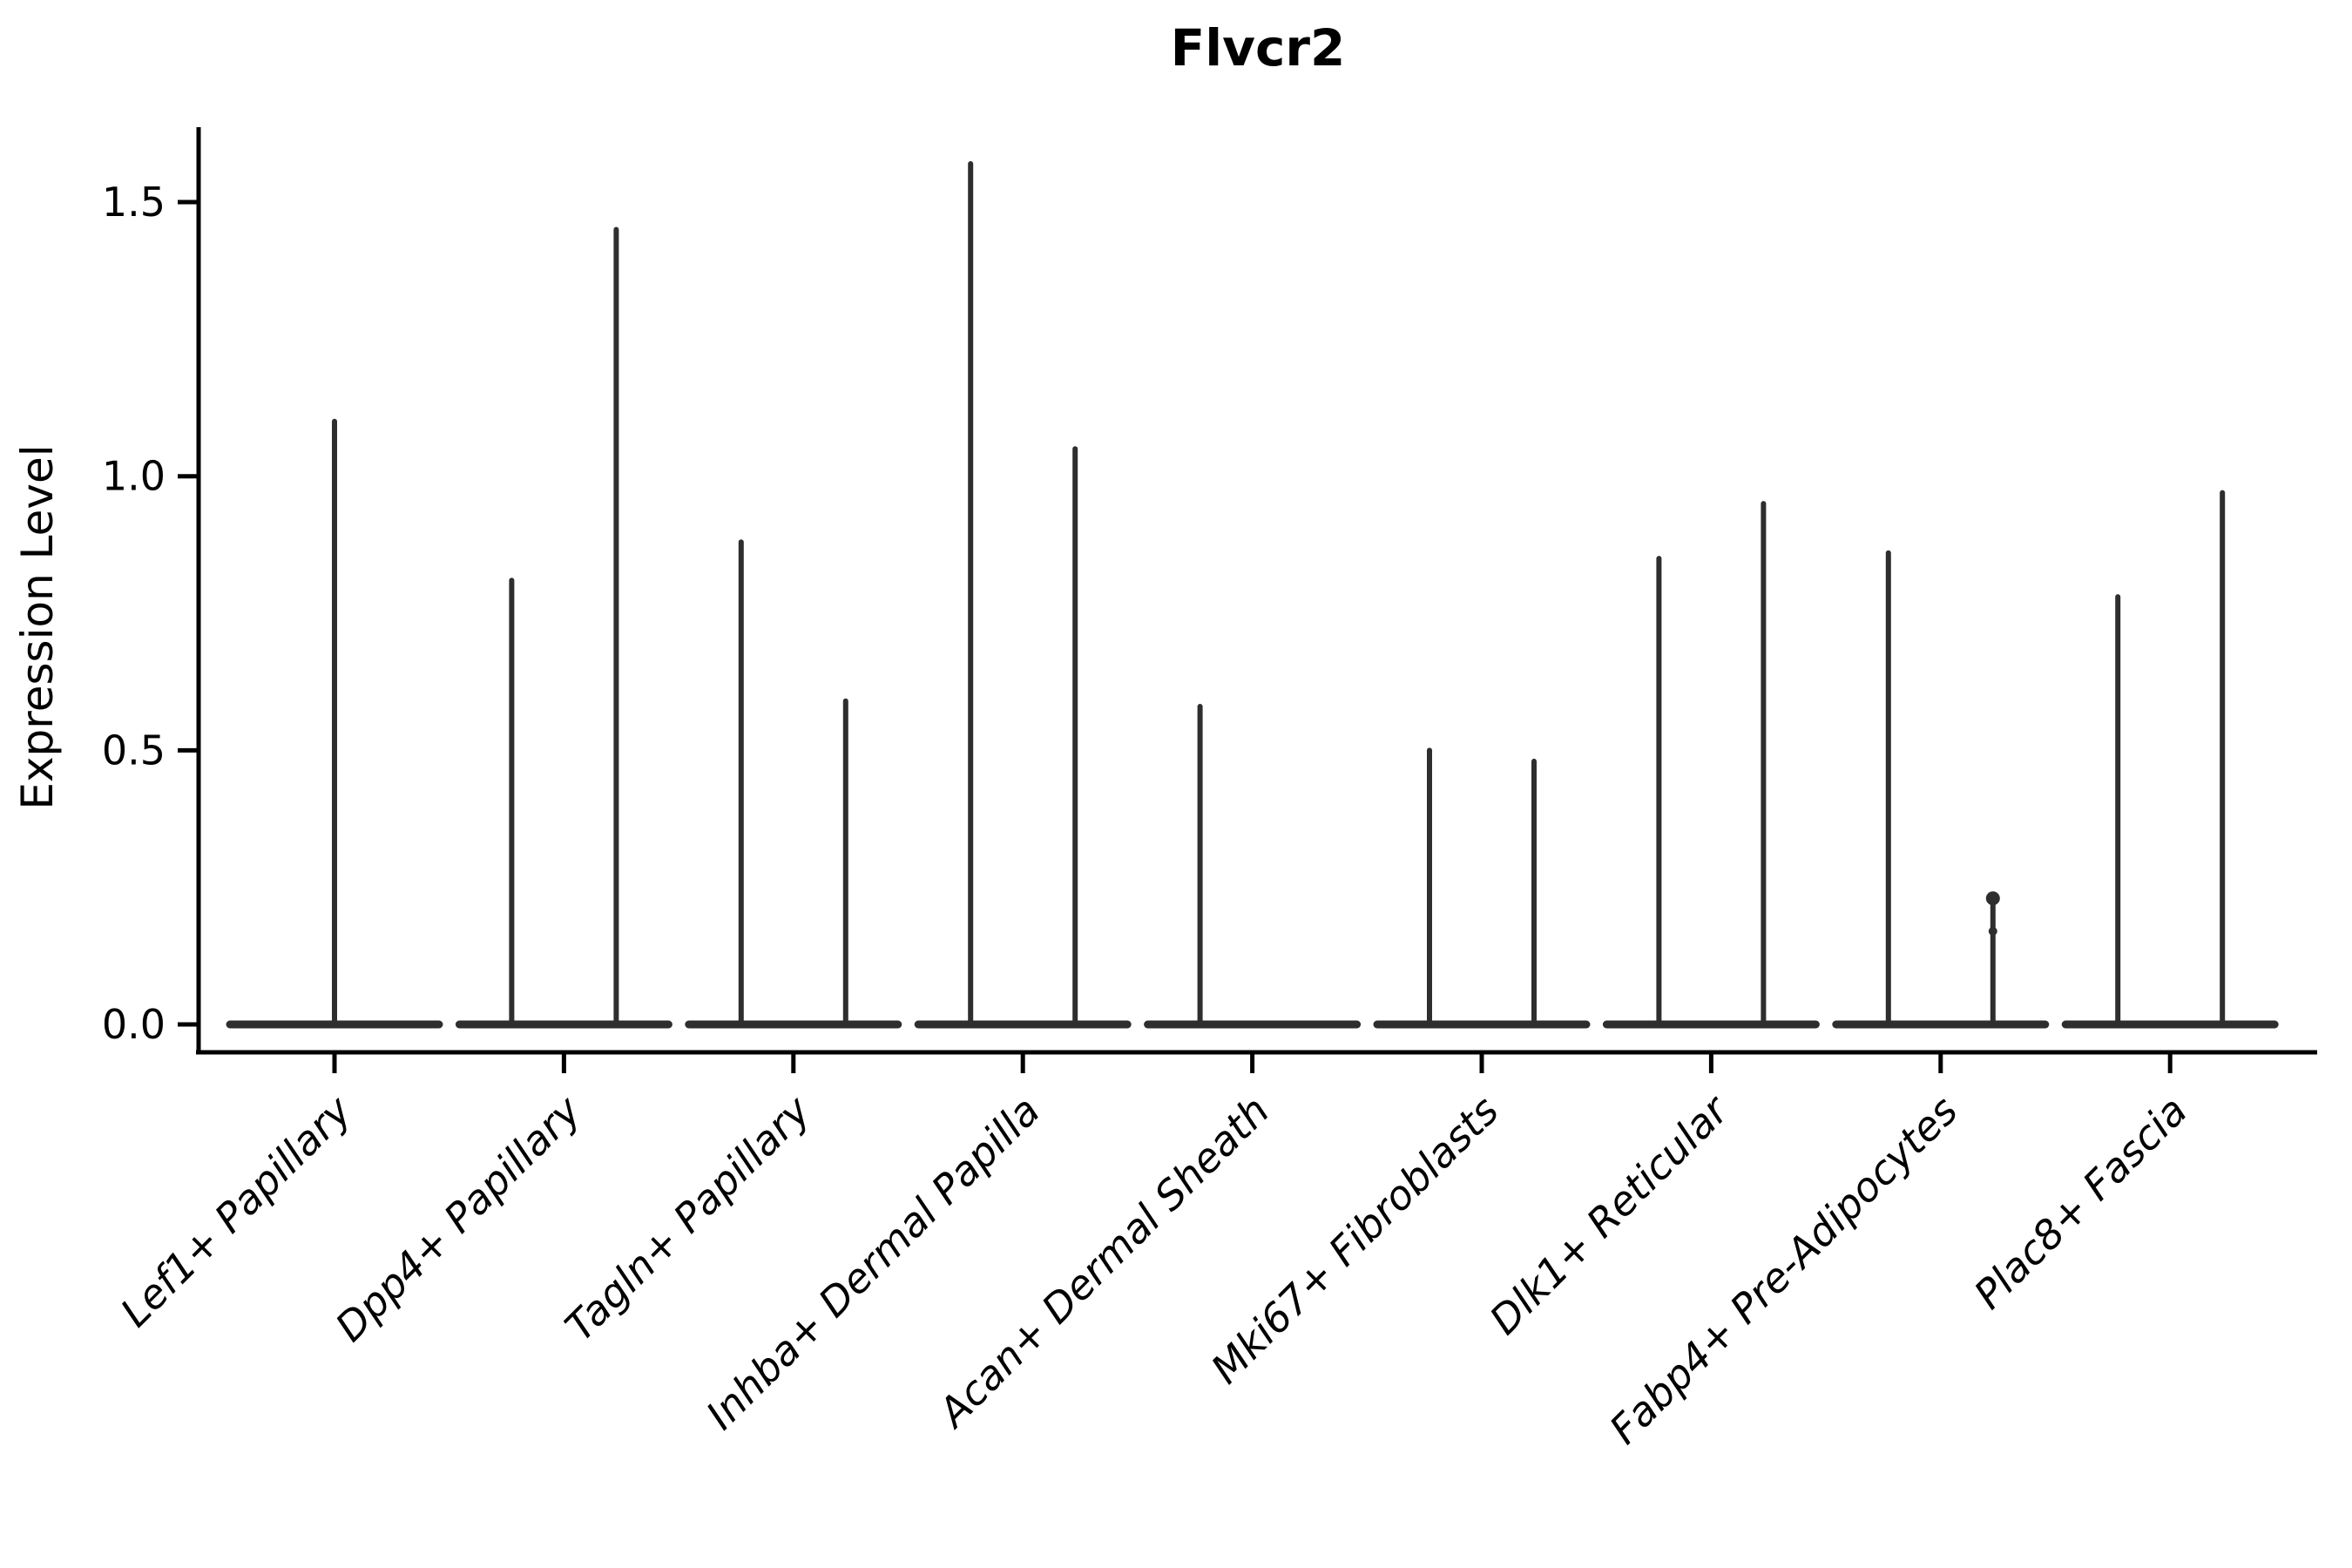 This screenshot has height=1568, width=2352. Describe the element at coordinates (134, 751) in the screenshot. I see `y-tick-label: 0.5` at that location.